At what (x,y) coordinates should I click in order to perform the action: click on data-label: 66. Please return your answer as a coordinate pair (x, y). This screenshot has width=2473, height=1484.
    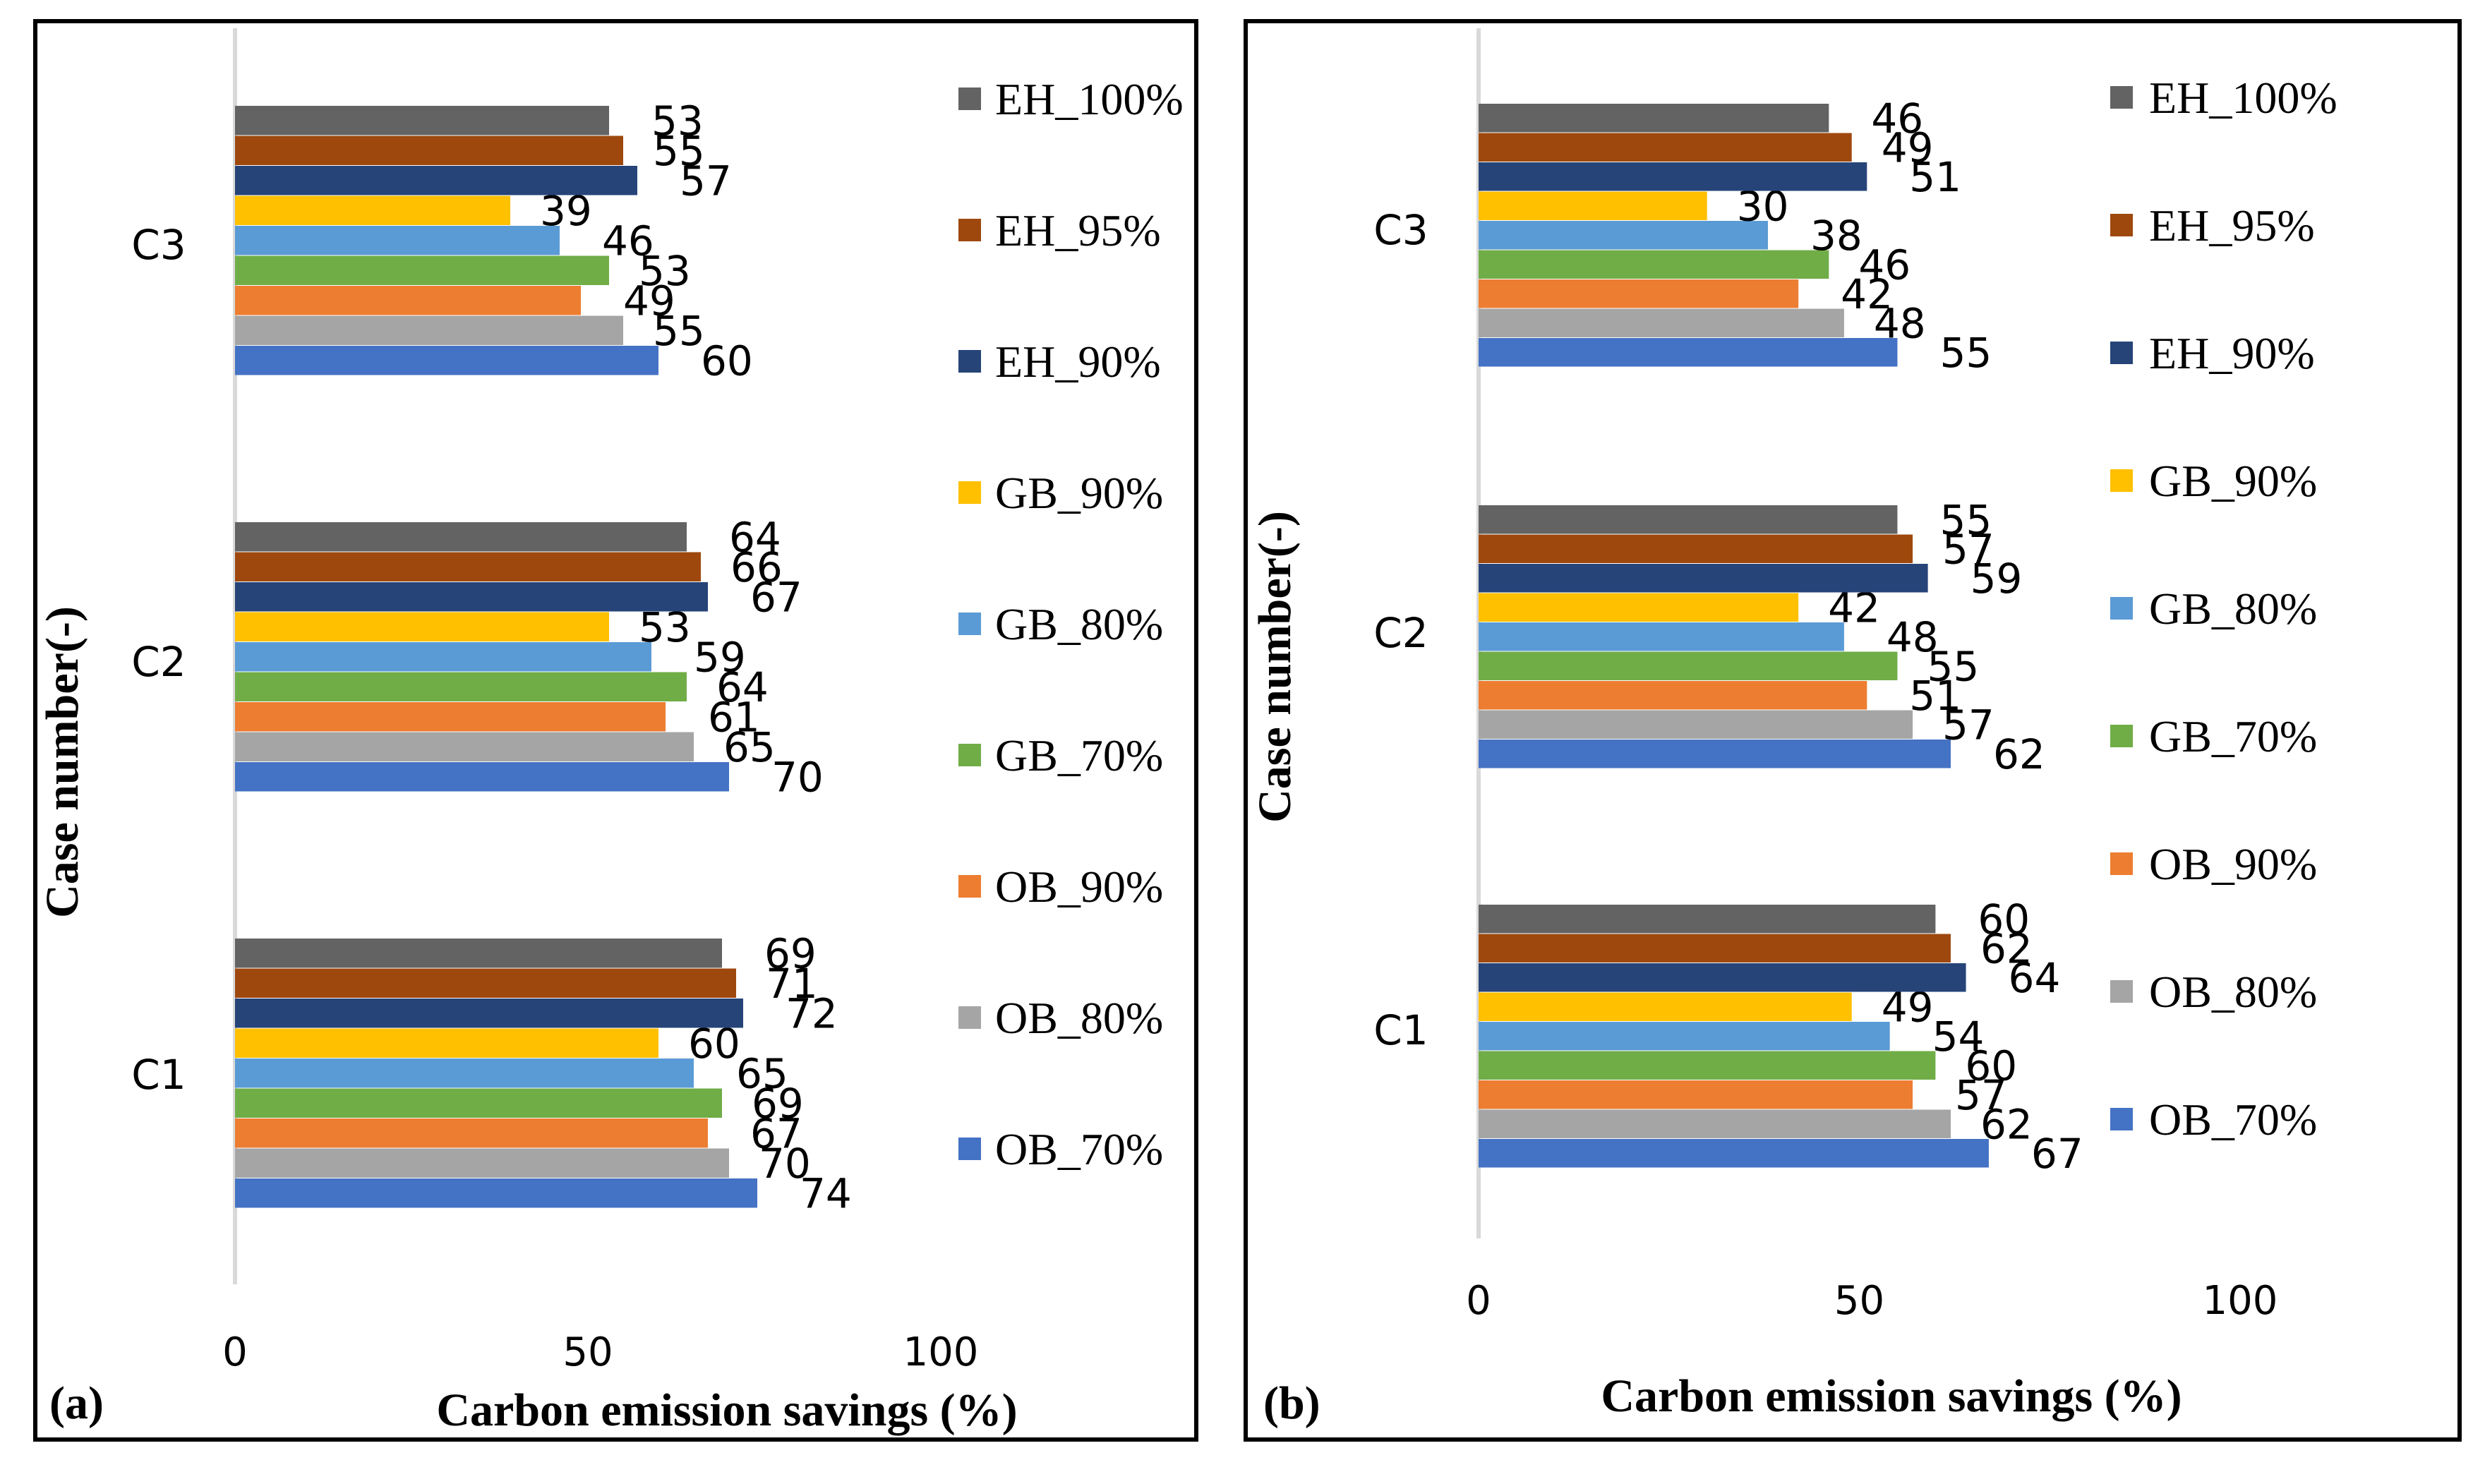
    Looking at the image, I should click on (756, 567).